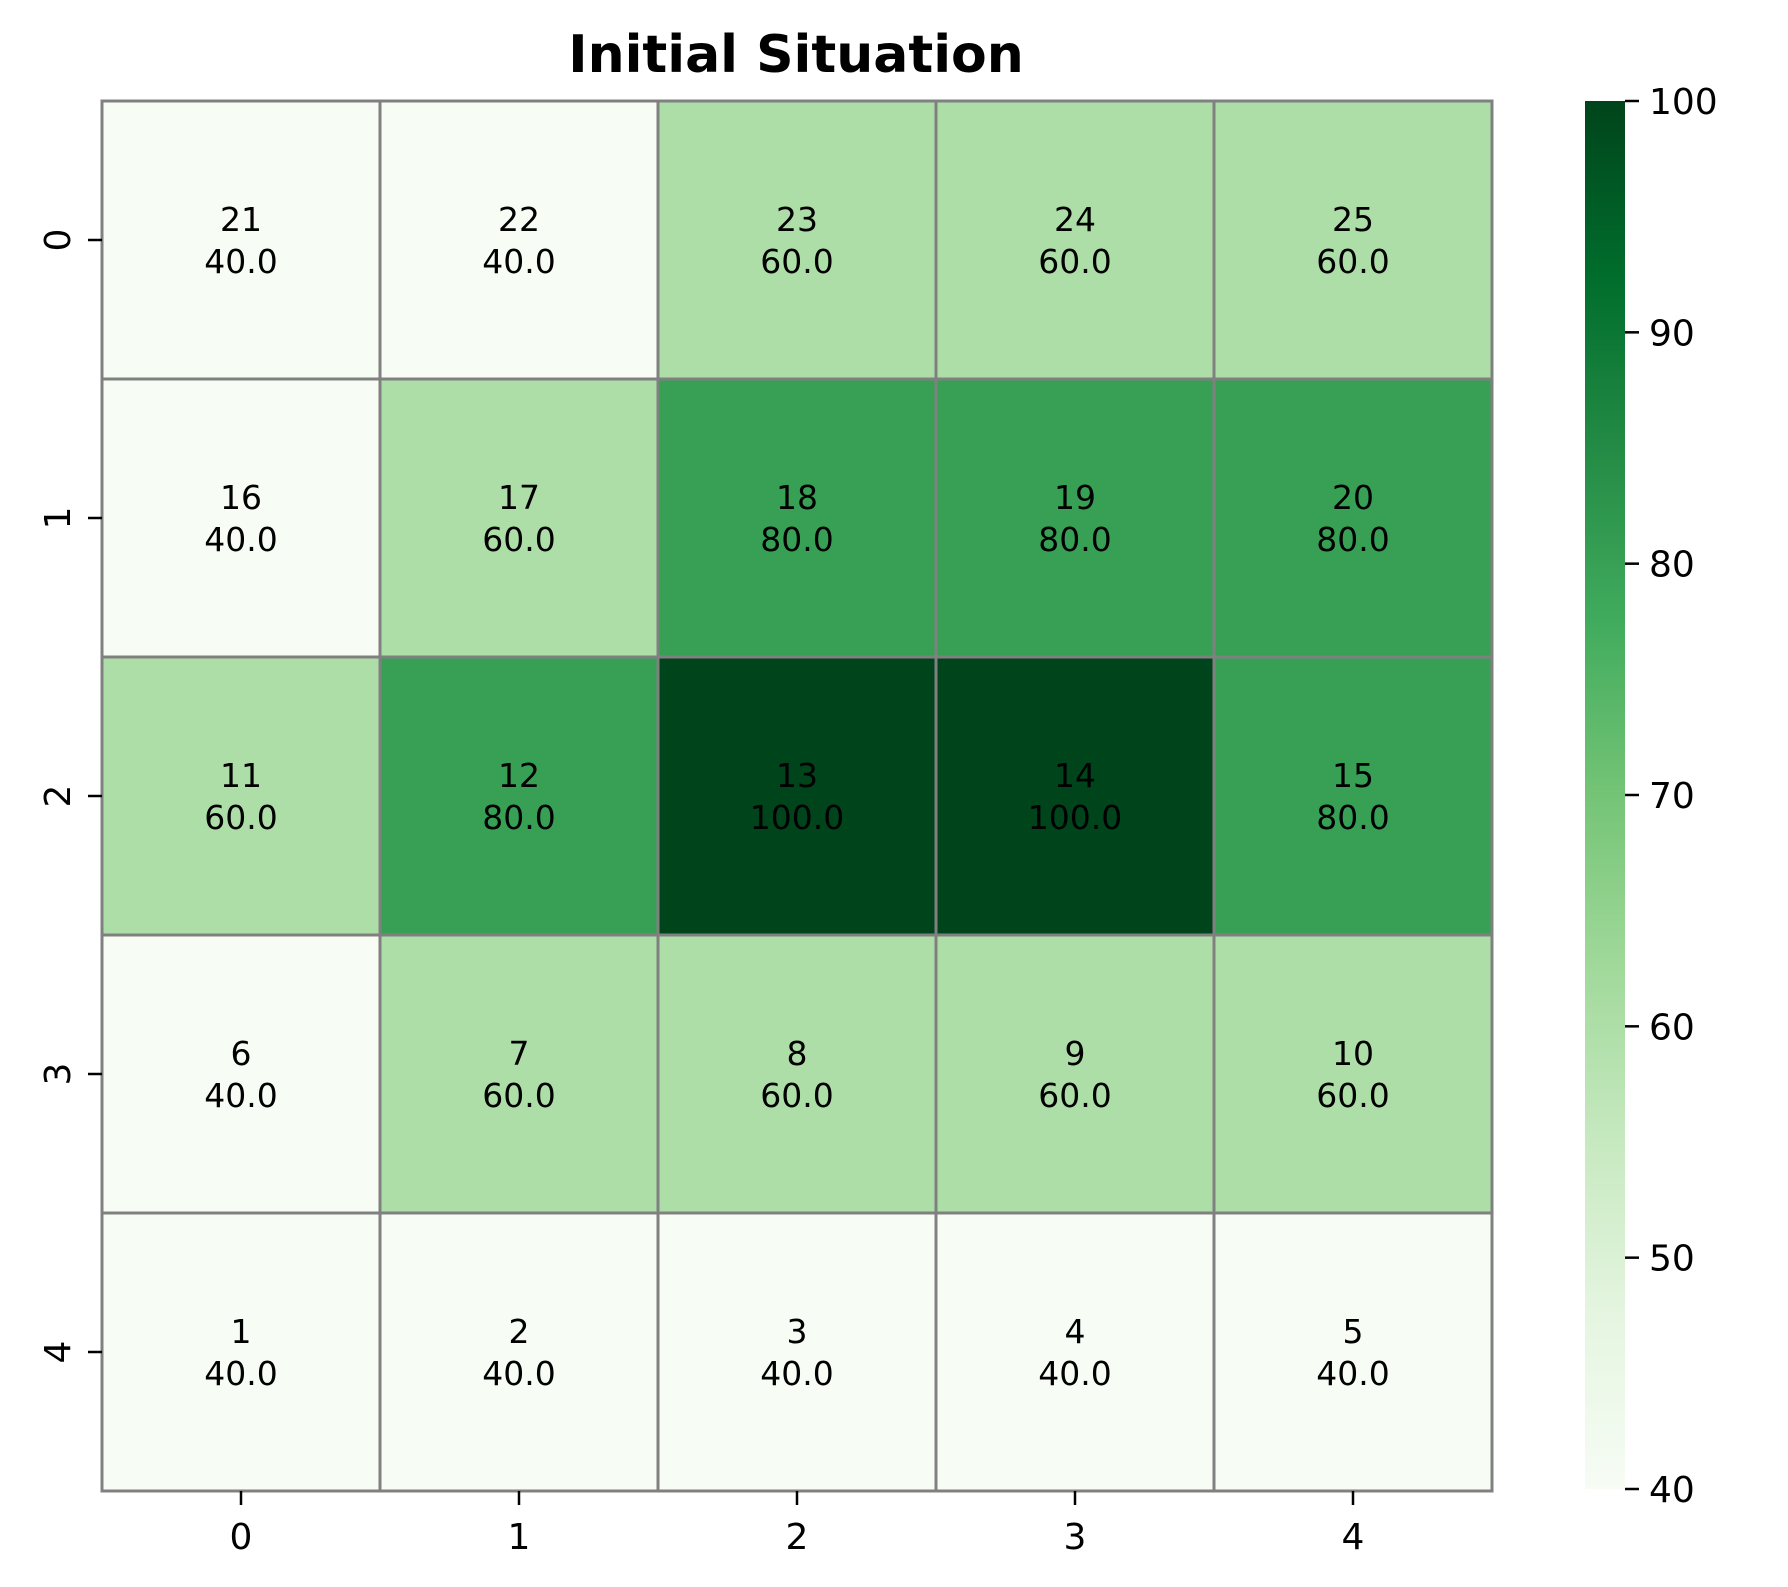  What do you see at coordinates (241, 796) in the screenshot?
I see `heatmap-cell-r2-c0` at bounding box center [241, 796].